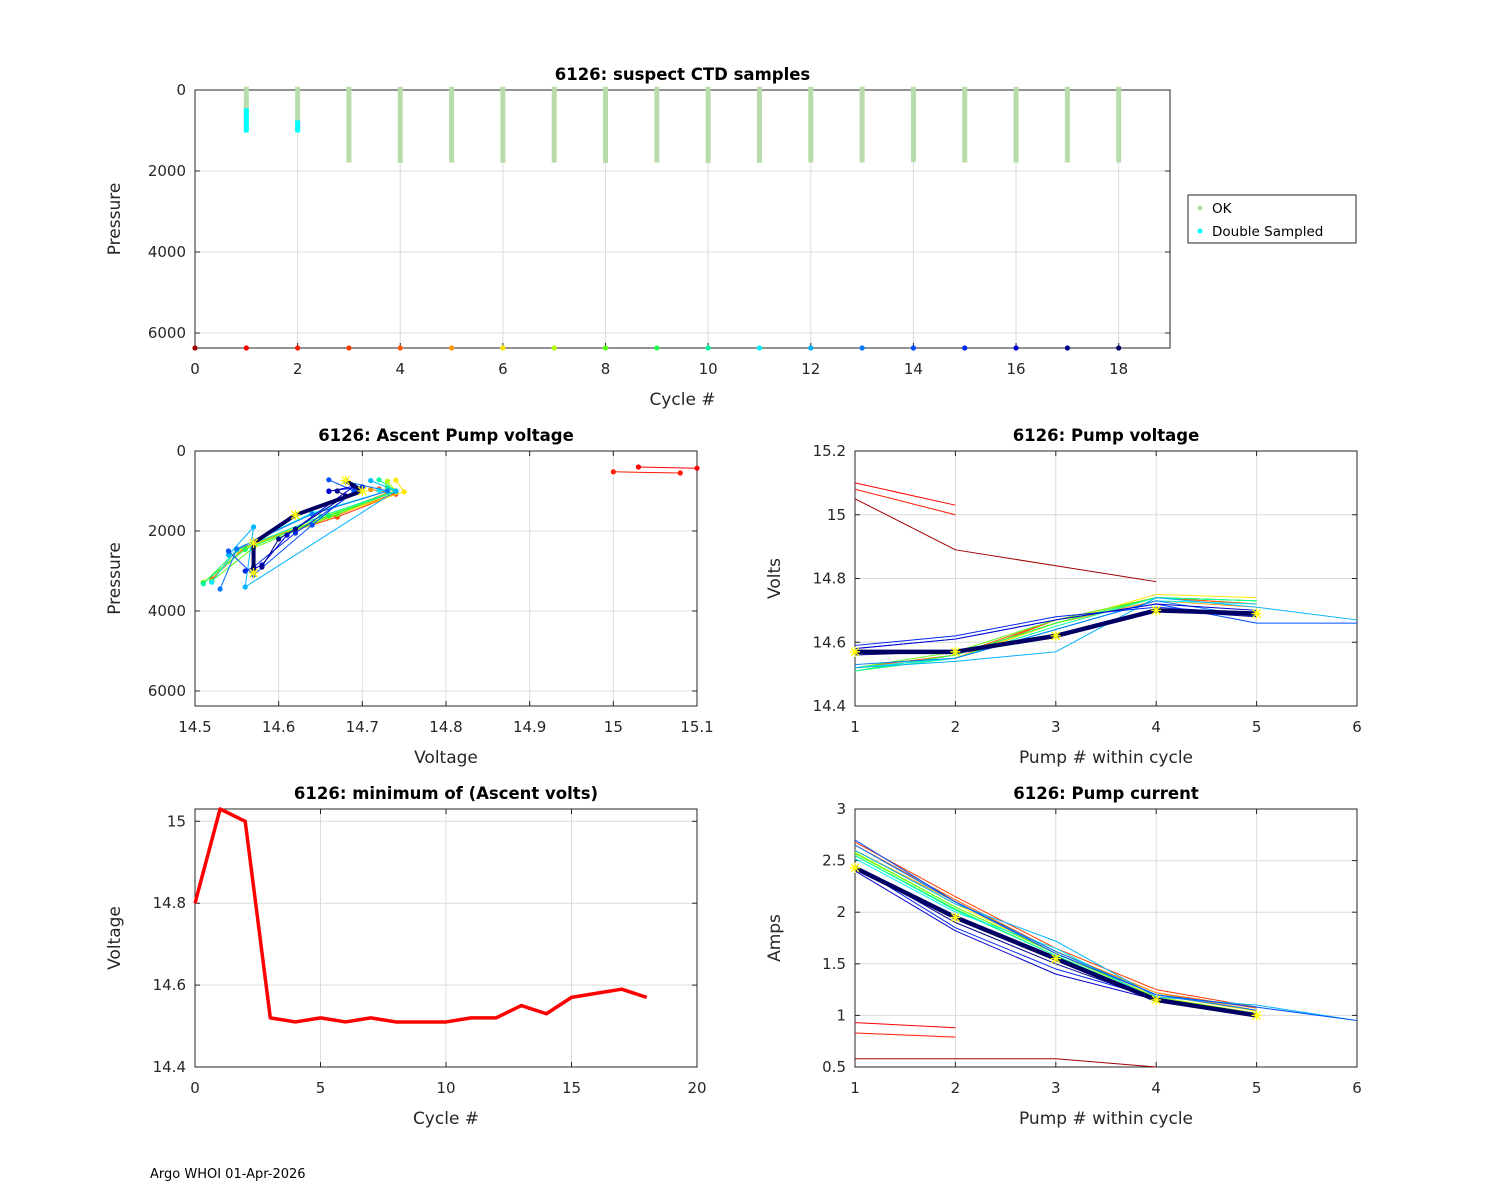 Image resolution: width=1500 pixels, height=1200 pixels. What do you see at coordinates (371, 489) in the screenshot?
I see `cycle-5-point` at bounding box center [371, 489].